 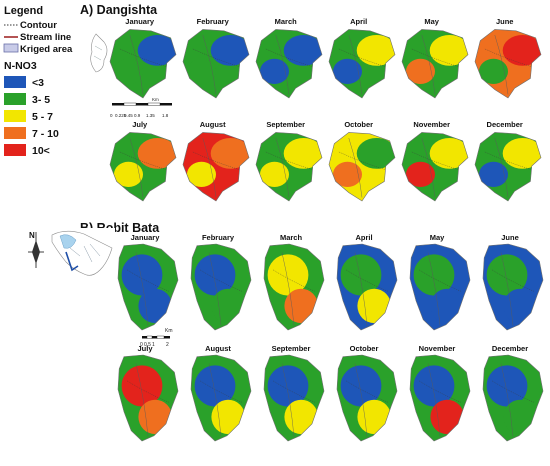 What do you see at coordinates (364, 348) in the screenshot?
I see `month-label: October` at bounding box center [364, 348].